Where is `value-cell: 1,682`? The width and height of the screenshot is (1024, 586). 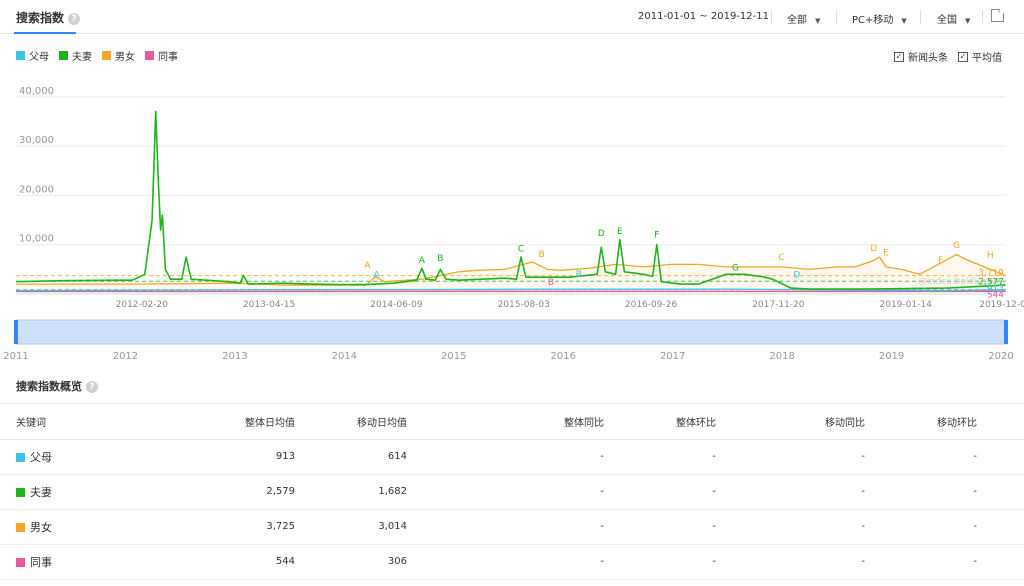
value-cell: 1,682 is located at coordinates (351, 492).